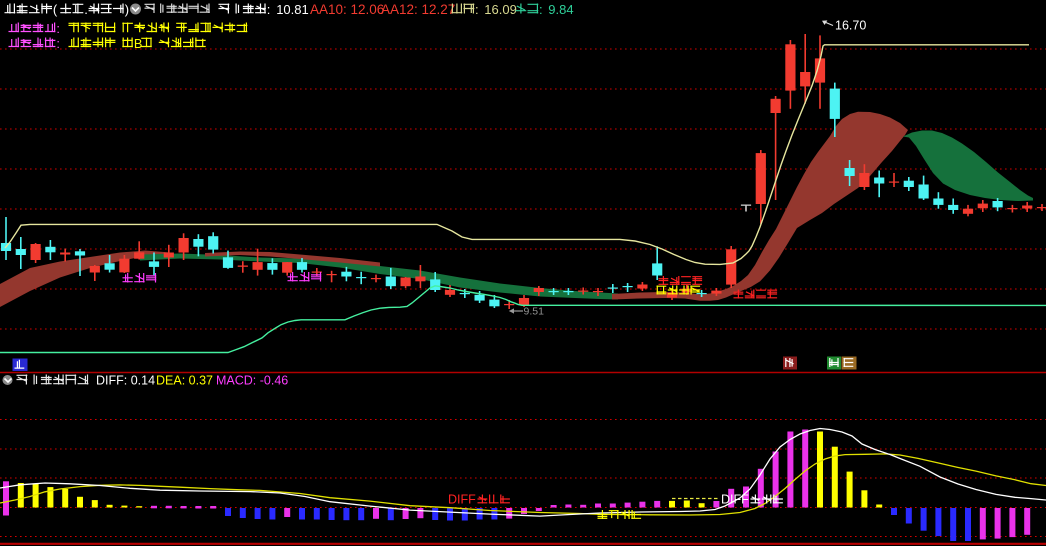 Image resolution: width=1046 pixels, height=546 pixels. Describe the element at coordinates (534, 312) in the screenshot. I see `svg-text: 9.51` at that location.